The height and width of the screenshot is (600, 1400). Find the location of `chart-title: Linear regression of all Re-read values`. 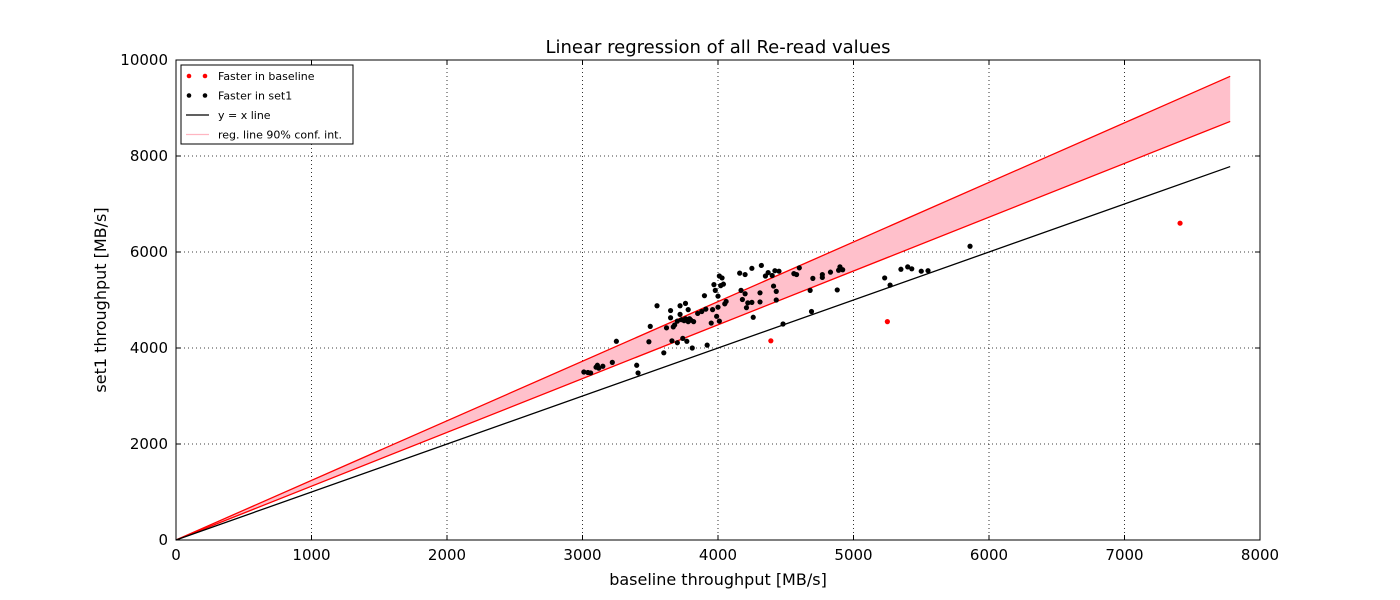

chart-title: Linear regression of all Re-read values is located at coordinates (717, 47).